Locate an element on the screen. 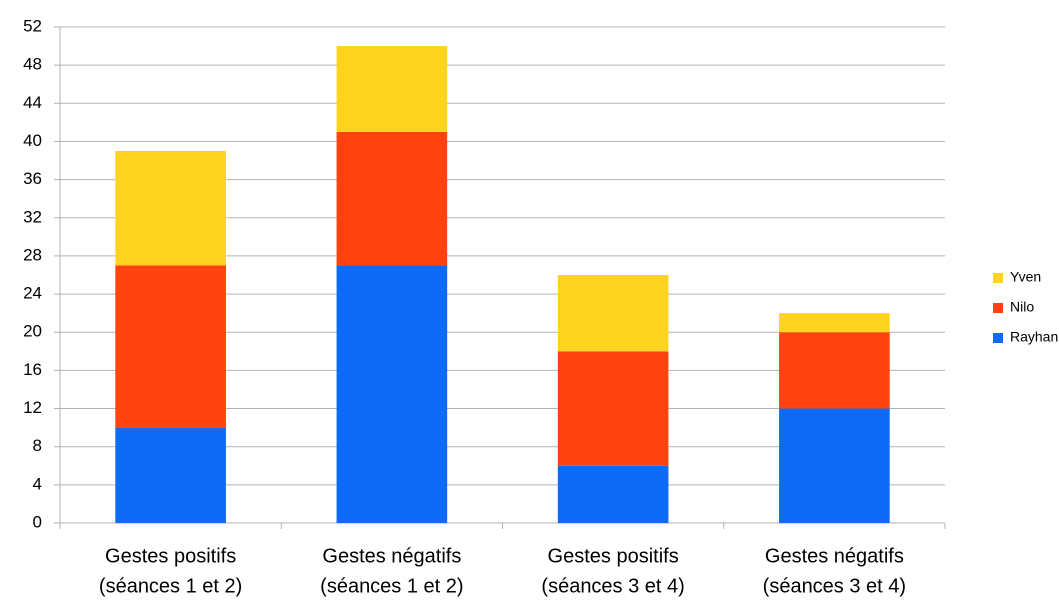  y-tick-label: 32 is located at coordinates (32, 216).